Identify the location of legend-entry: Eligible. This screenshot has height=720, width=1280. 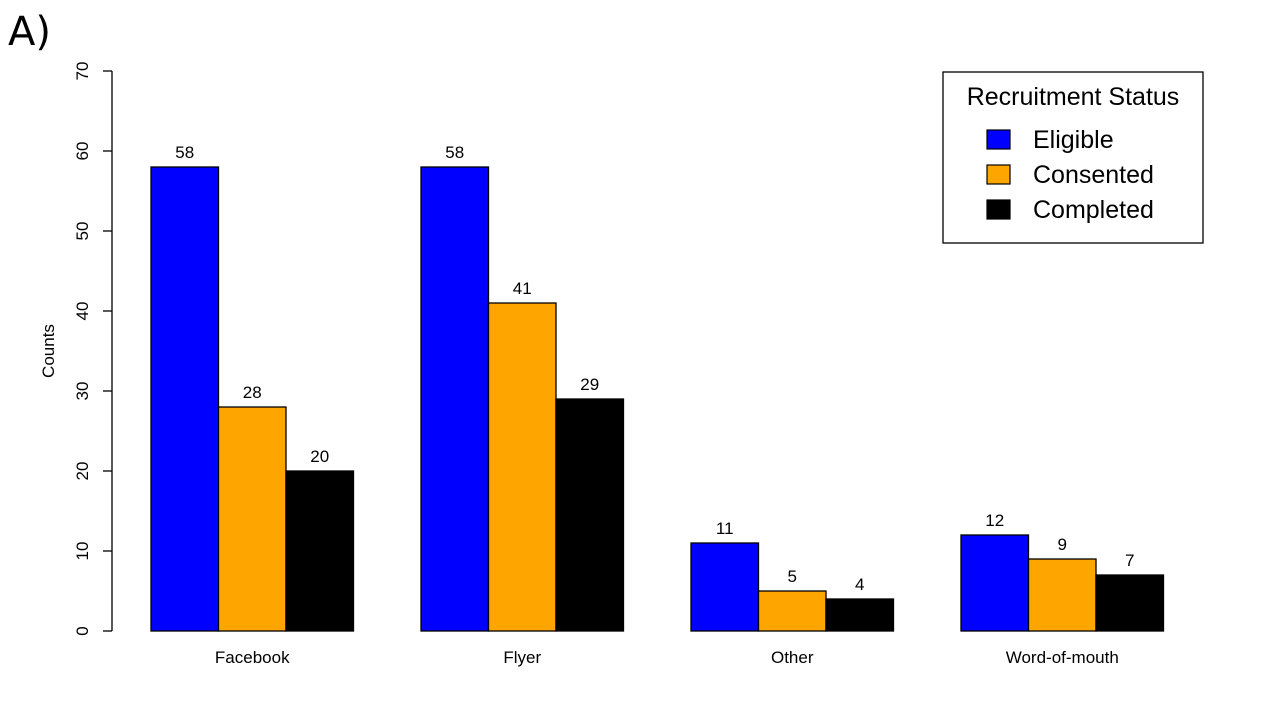
(1073, 140).